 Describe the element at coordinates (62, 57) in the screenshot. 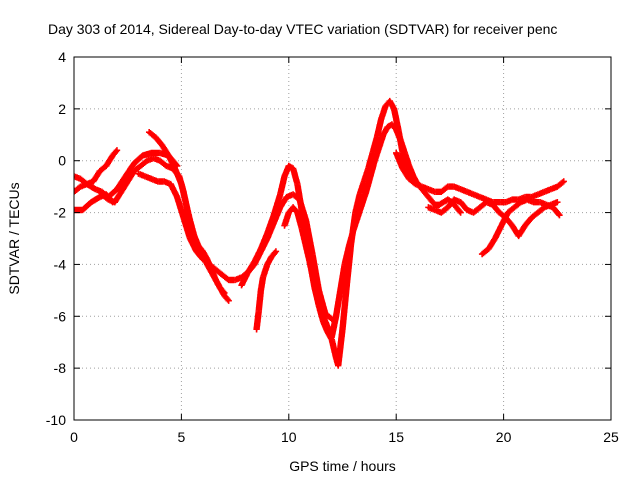

I see `y-tick-label: 4` at that location.